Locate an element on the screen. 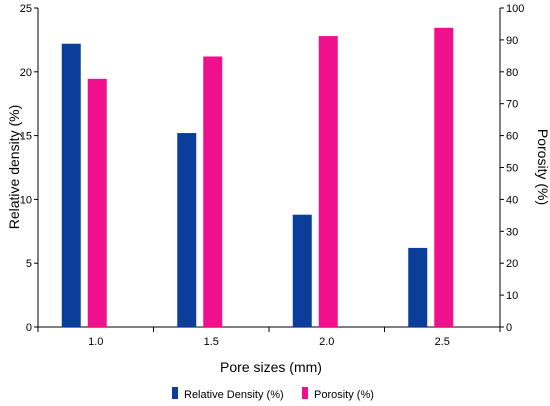  right-y-tick-label: 60 is located at coordinates (512, 137).